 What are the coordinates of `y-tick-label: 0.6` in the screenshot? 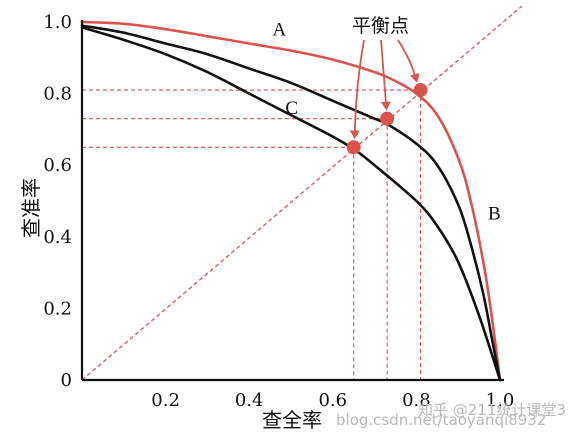 It's located at (57, 165).